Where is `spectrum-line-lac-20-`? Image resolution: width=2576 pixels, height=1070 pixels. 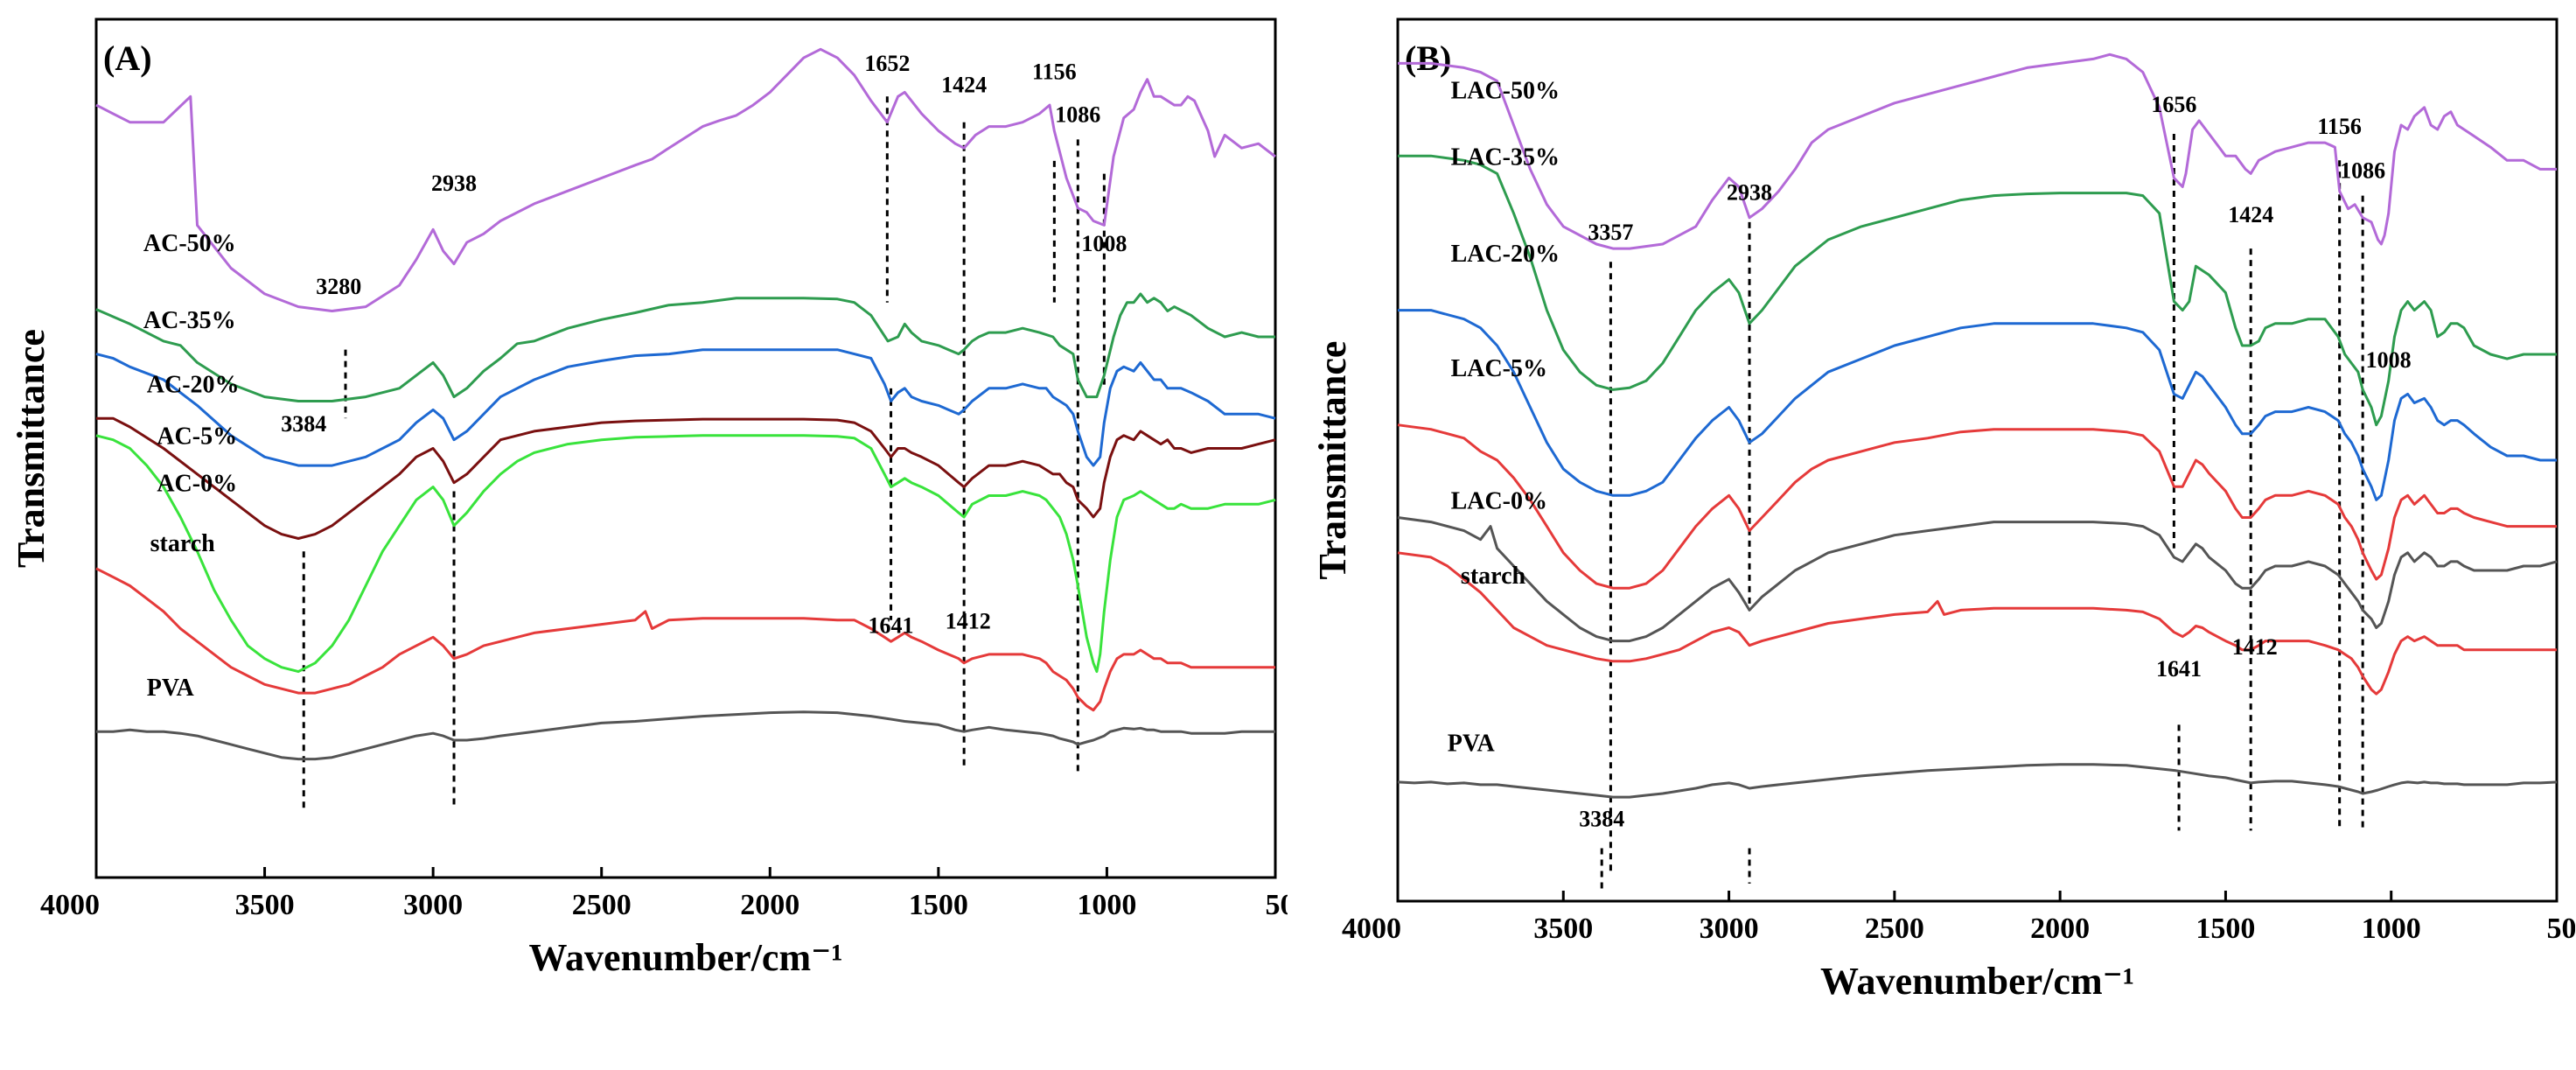 spectrum-line-lac-20- is located at coordinates (1978, 405).